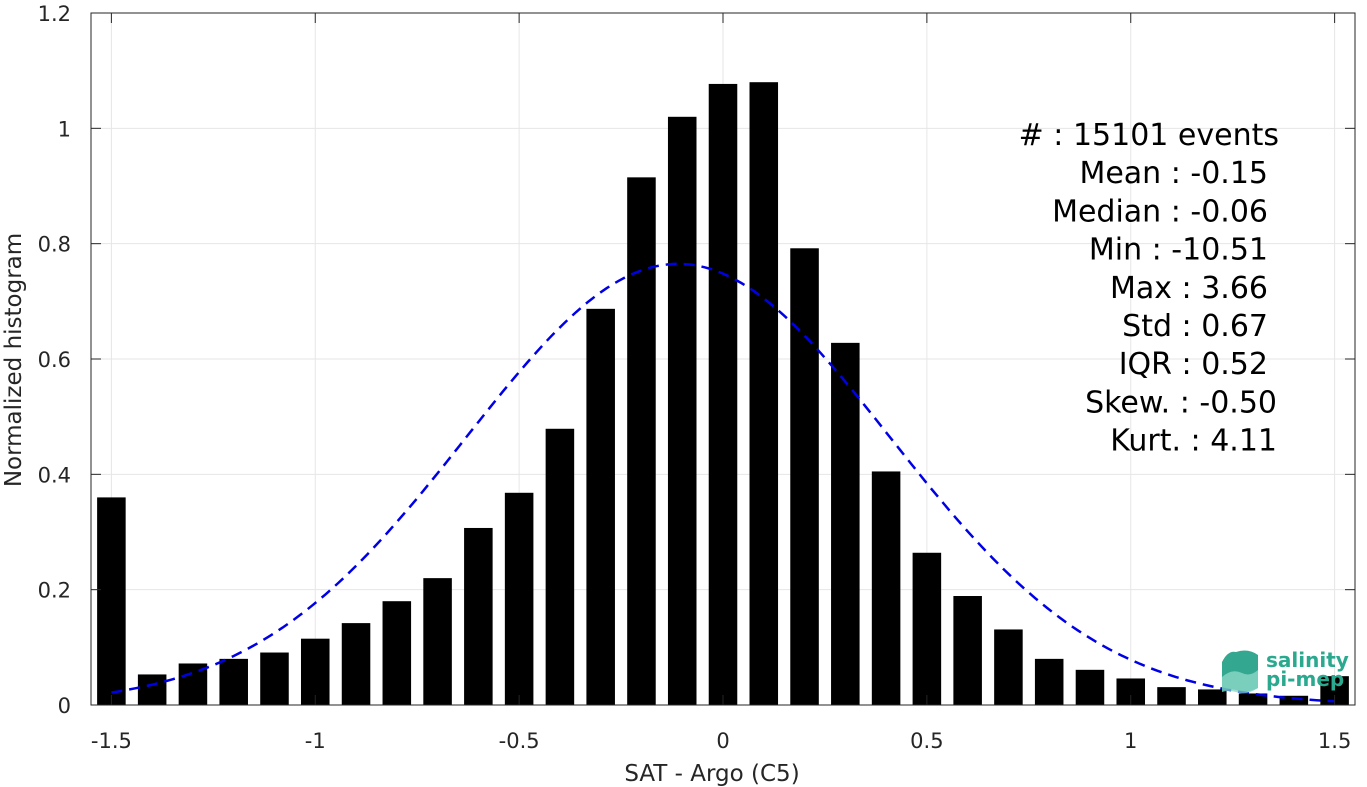  Describe the element at coordinates (722, 741) in the screenshot. I see `x-tick-label: 0` at that location.